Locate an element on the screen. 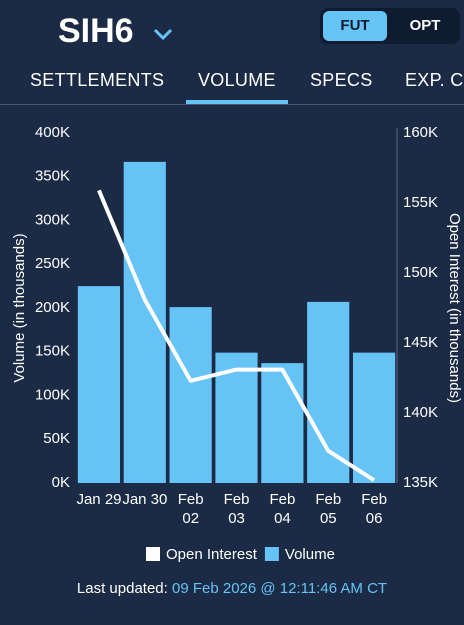  y2-axis-label: Open Interest (in thousands) is located at coordinates (454, 308).